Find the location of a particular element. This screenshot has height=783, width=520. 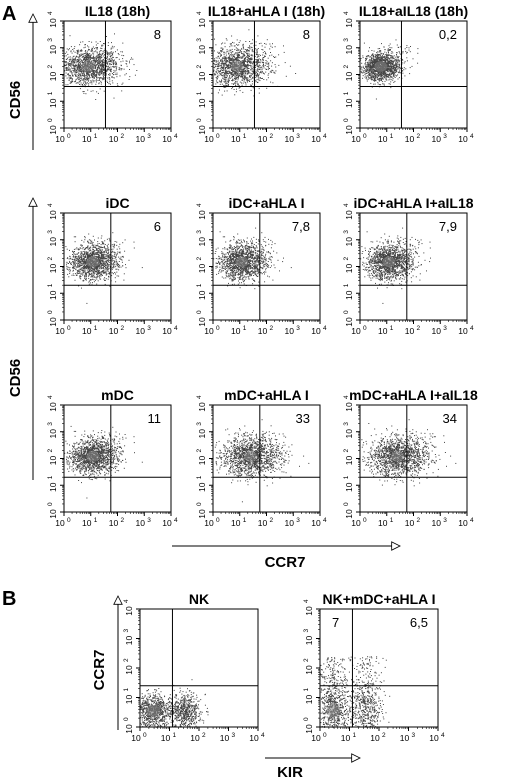

y-tick-exponent: 3 is located at coordinates (346, 40).